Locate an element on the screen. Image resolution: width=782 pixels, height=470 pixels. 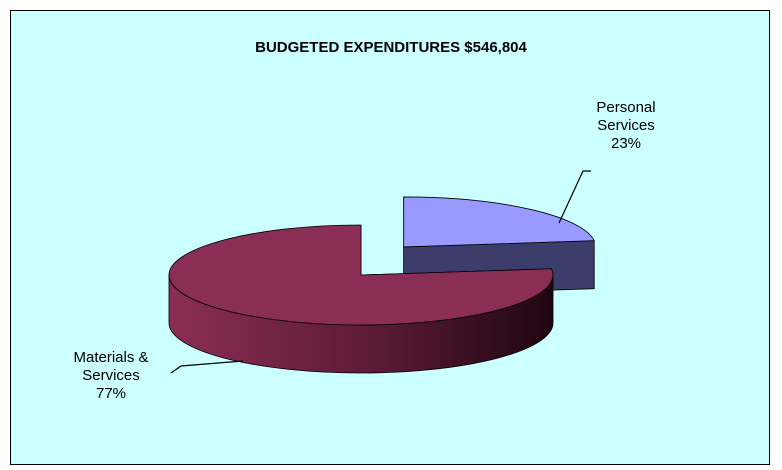
slice-label-personal-line2: Services is located at coordinates (626, 125).